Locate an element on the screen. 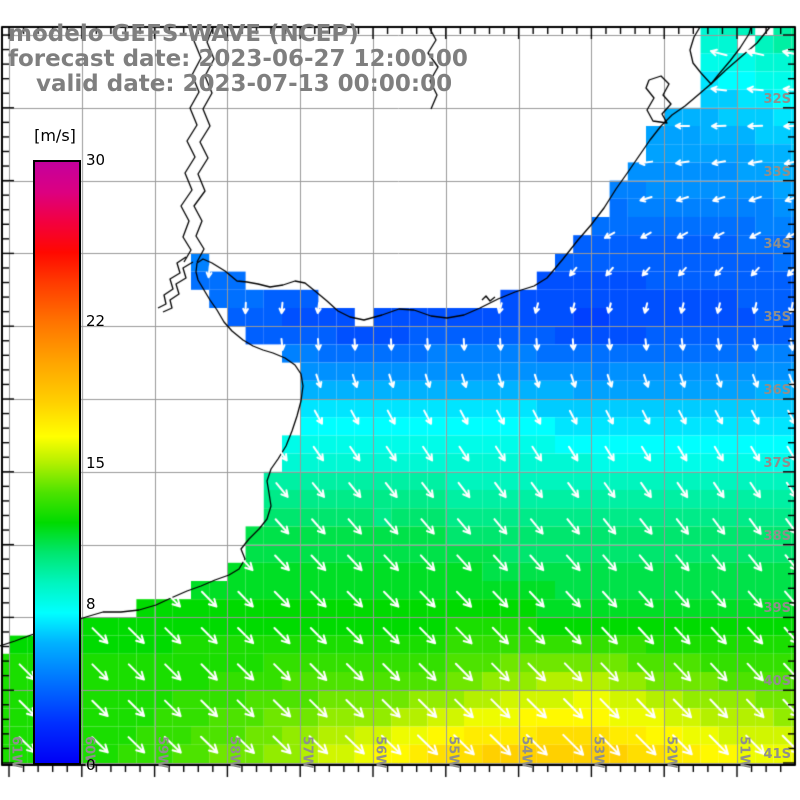 Image resolution: width=800 pixels, height=800 pixels. lon-label-51W: 51W is located at coordinates (744, 752).